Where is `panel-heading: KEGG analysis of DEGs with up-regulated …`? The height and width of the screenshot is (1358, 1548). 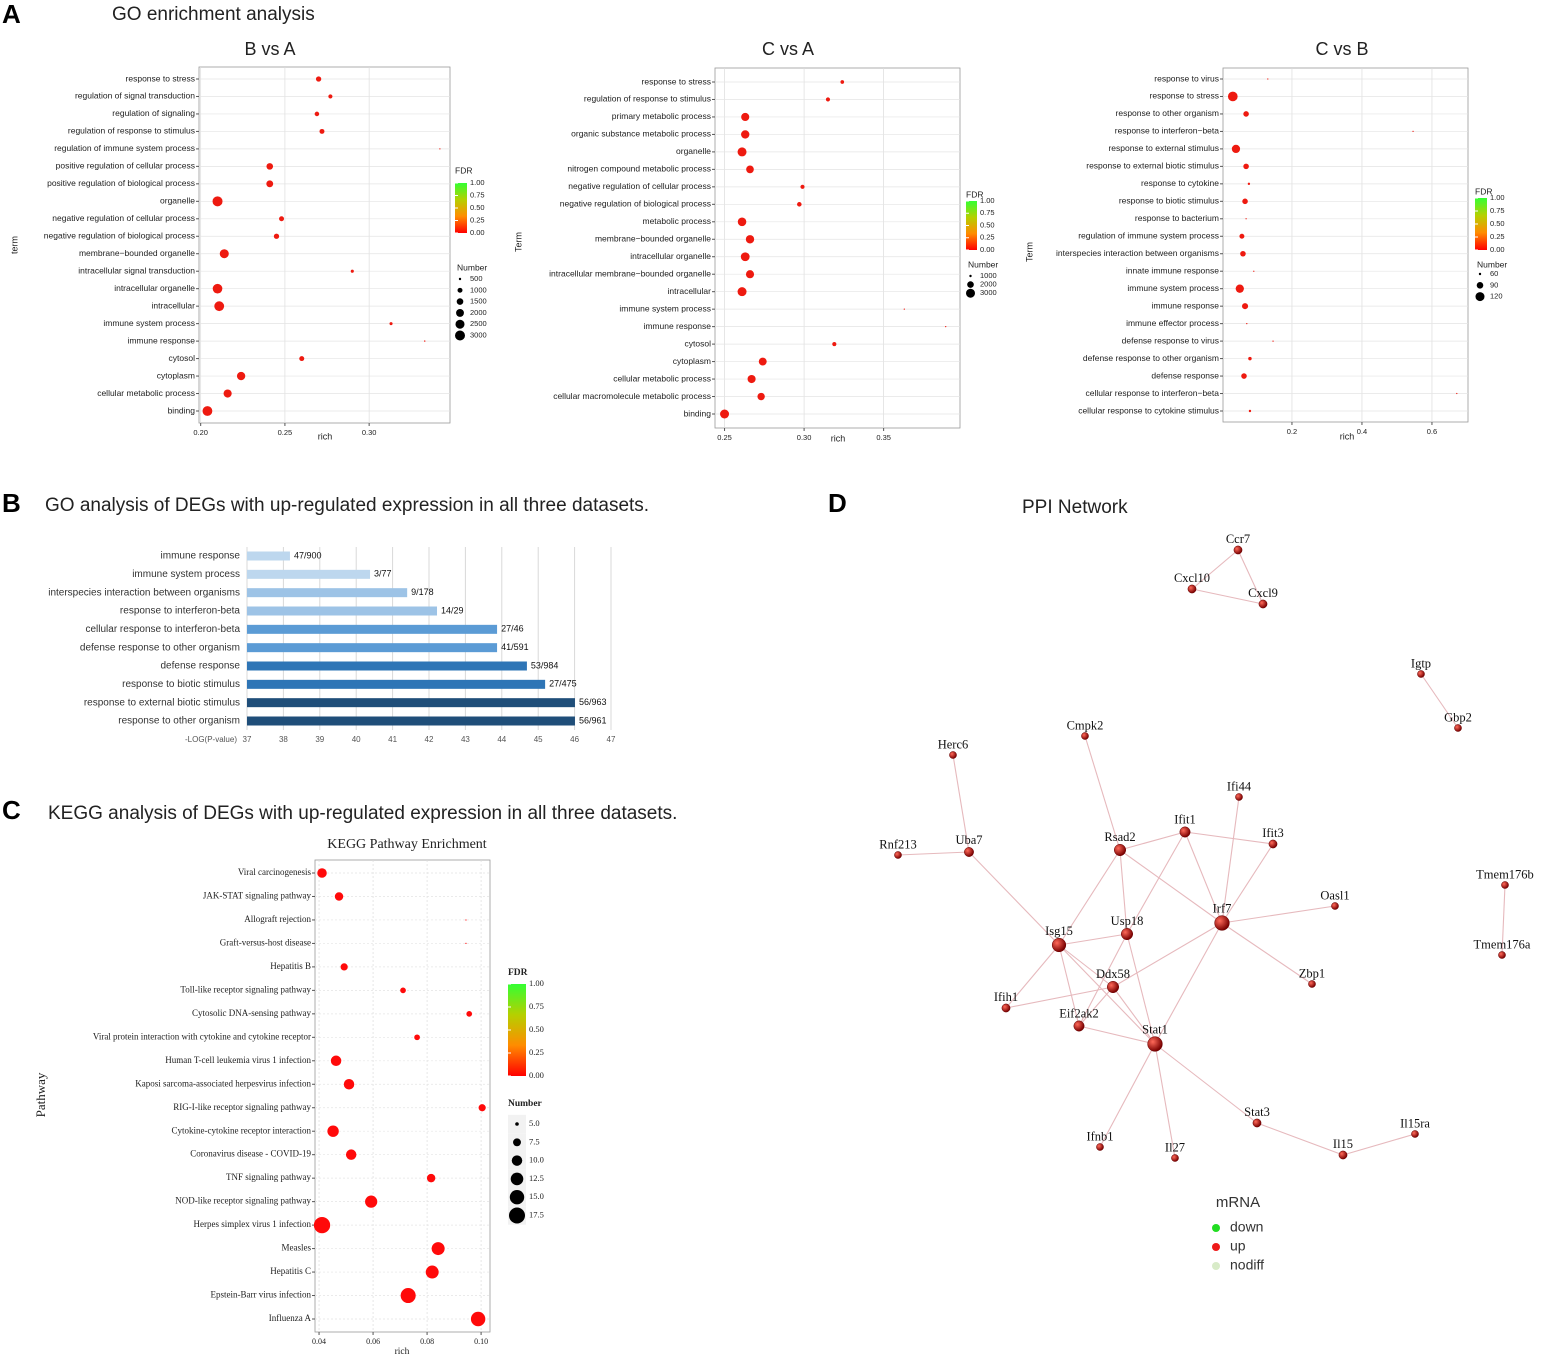
panel-heading: KEGG analysis of DEGs with up-regulated … is located at coordinates (362, 813).